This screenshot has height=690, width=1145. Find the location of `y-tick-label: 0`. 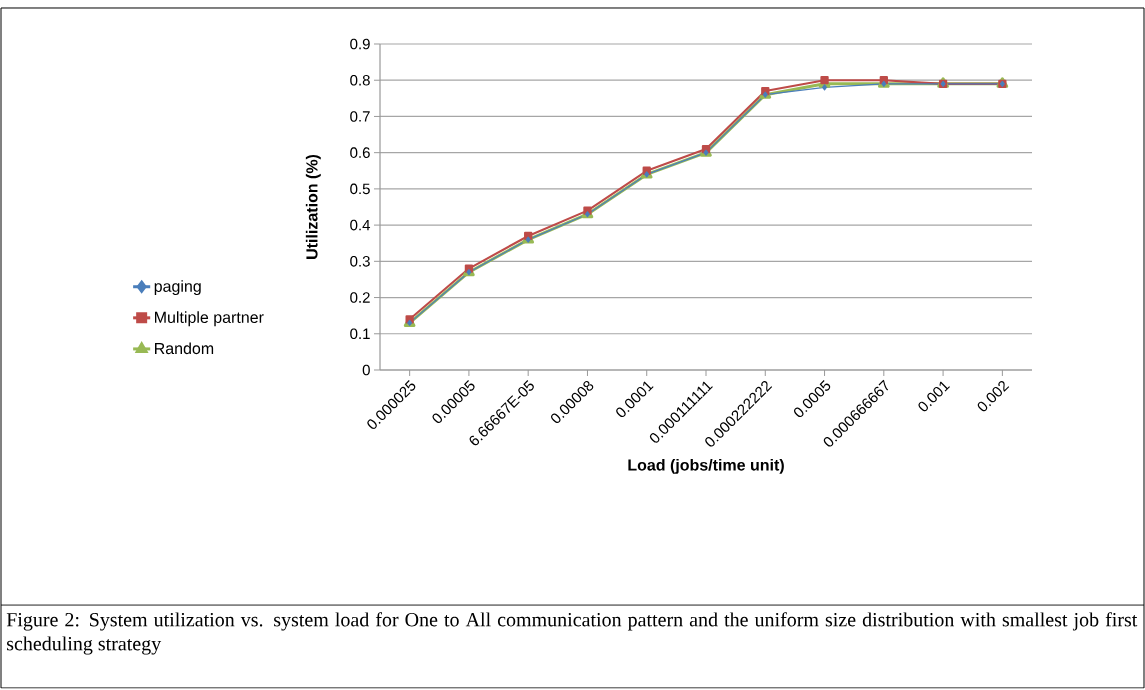

y-tick-label: 0 is located at coordinates (366, 370).